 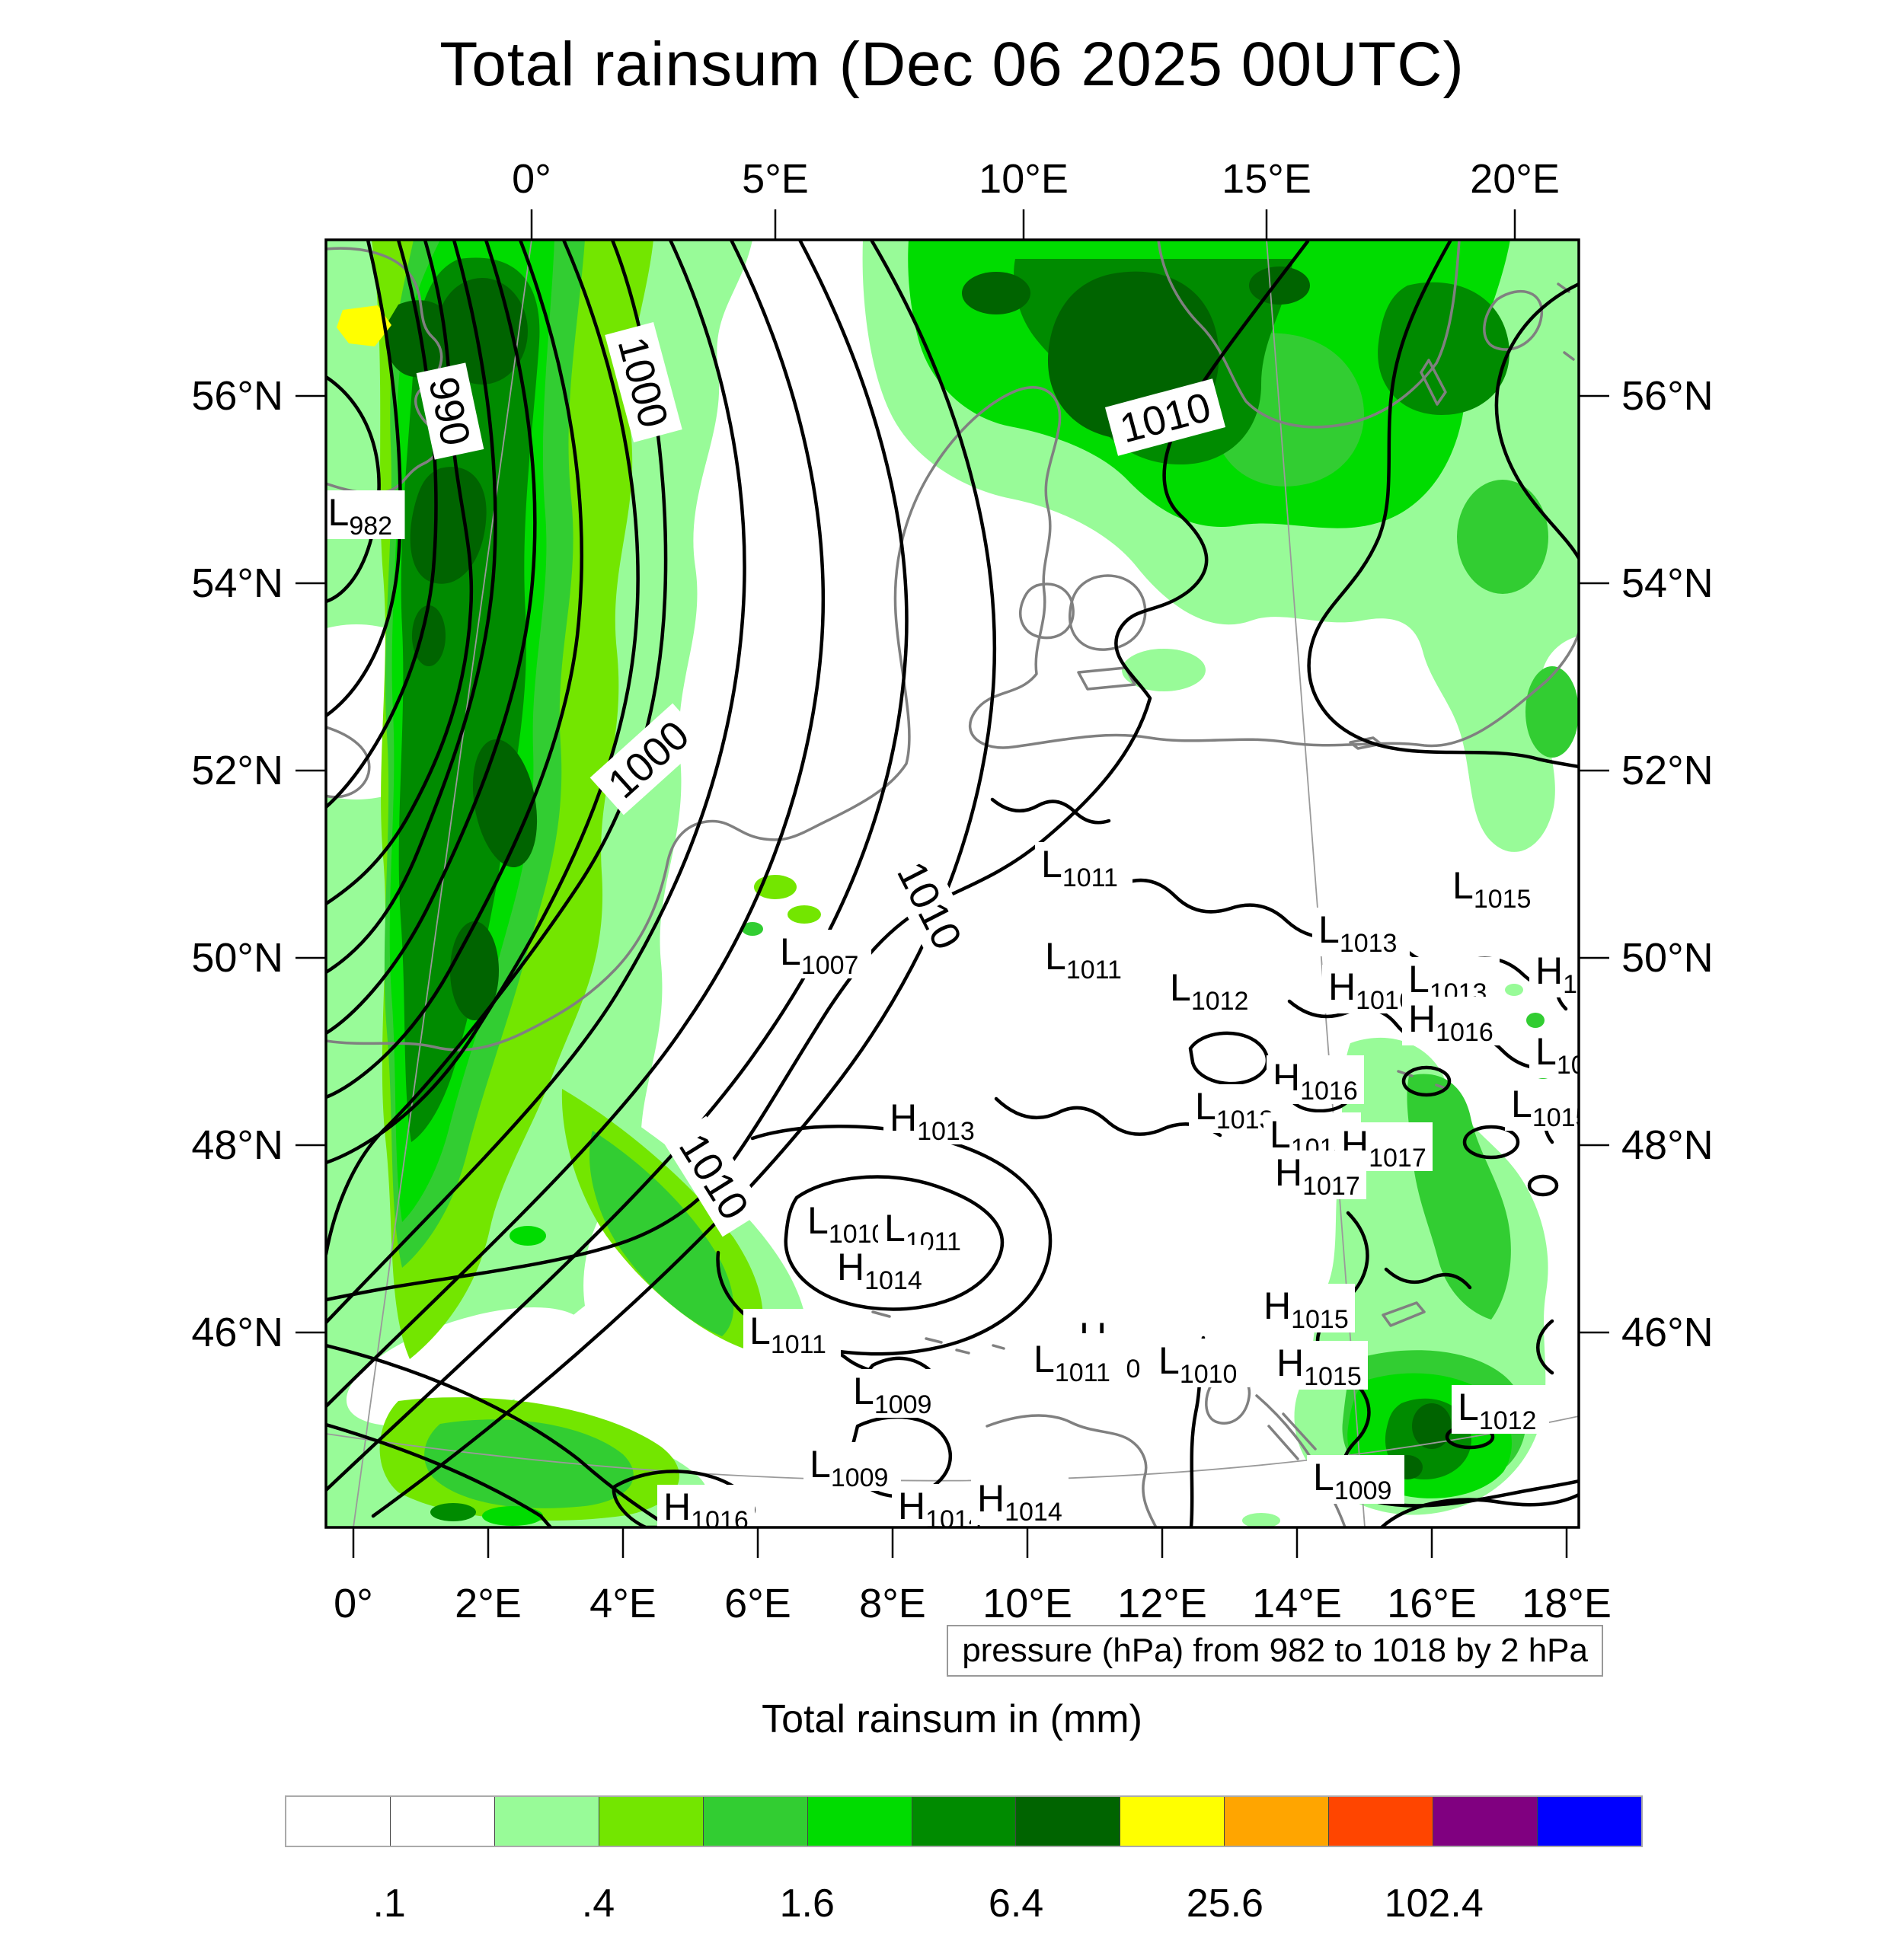 I want to click on axis-label-bottom: 10°E, so click(x=1027, y=1603).